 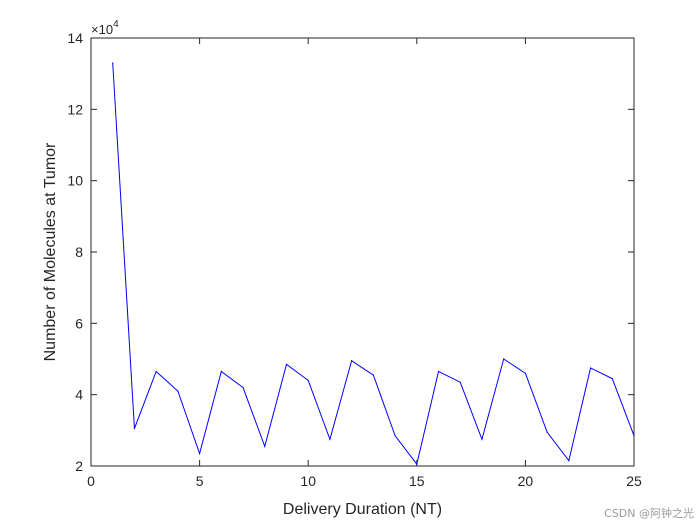 What do you see at coordinates (417, 481) in the screenshot?
I see `x-tick-label: 15` at bounding box center [417, 481].